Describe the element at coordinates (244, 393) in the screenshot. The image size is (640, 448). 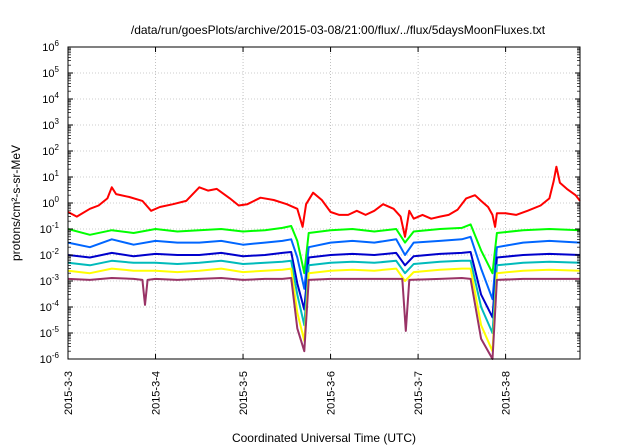
I see `x-tick-label: 2015-3-5` at that location.